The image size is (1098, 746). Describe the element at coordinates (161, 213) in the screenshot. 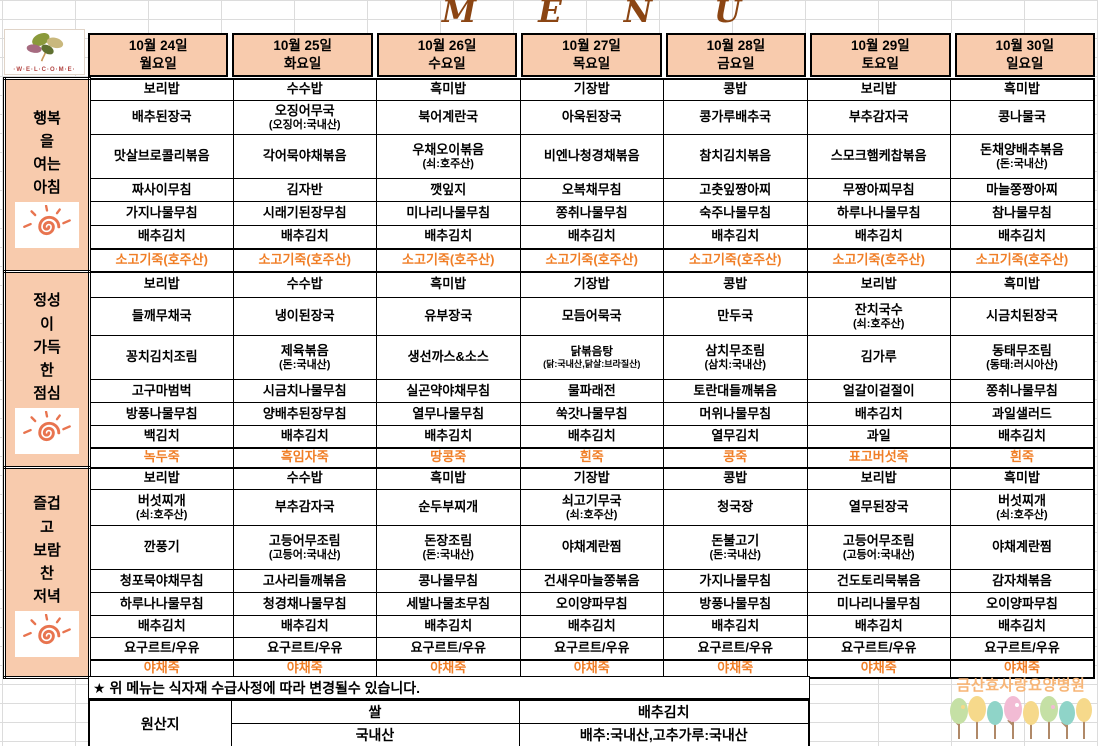

I see `menu-item-breakfast-day1-row5: 가지나물무침` at that location.